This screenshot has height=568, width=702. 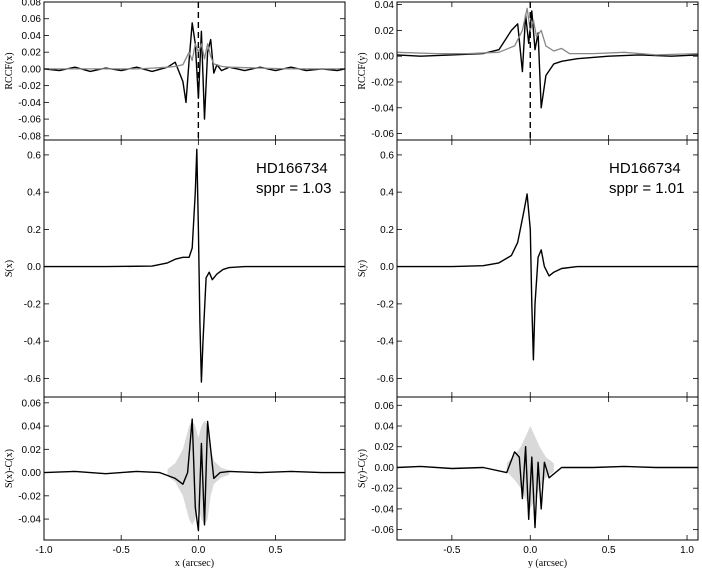 I want to click on right-diff-ytick-label: -0.04, so click(x=382, y=509).